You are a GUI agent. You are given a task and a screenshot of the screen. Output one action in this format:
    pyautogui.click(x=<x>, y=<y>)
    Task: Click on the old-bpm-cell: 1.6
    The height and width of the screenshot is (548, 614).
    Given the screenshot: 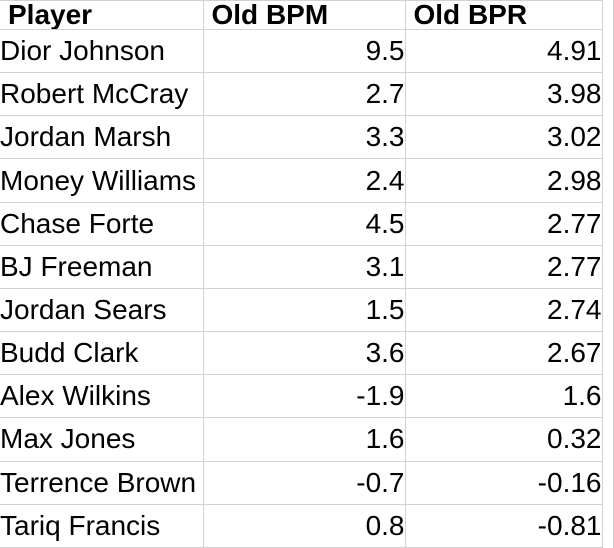 What is the action you would take?
    pyautogui.click(x=304, y=439)
    